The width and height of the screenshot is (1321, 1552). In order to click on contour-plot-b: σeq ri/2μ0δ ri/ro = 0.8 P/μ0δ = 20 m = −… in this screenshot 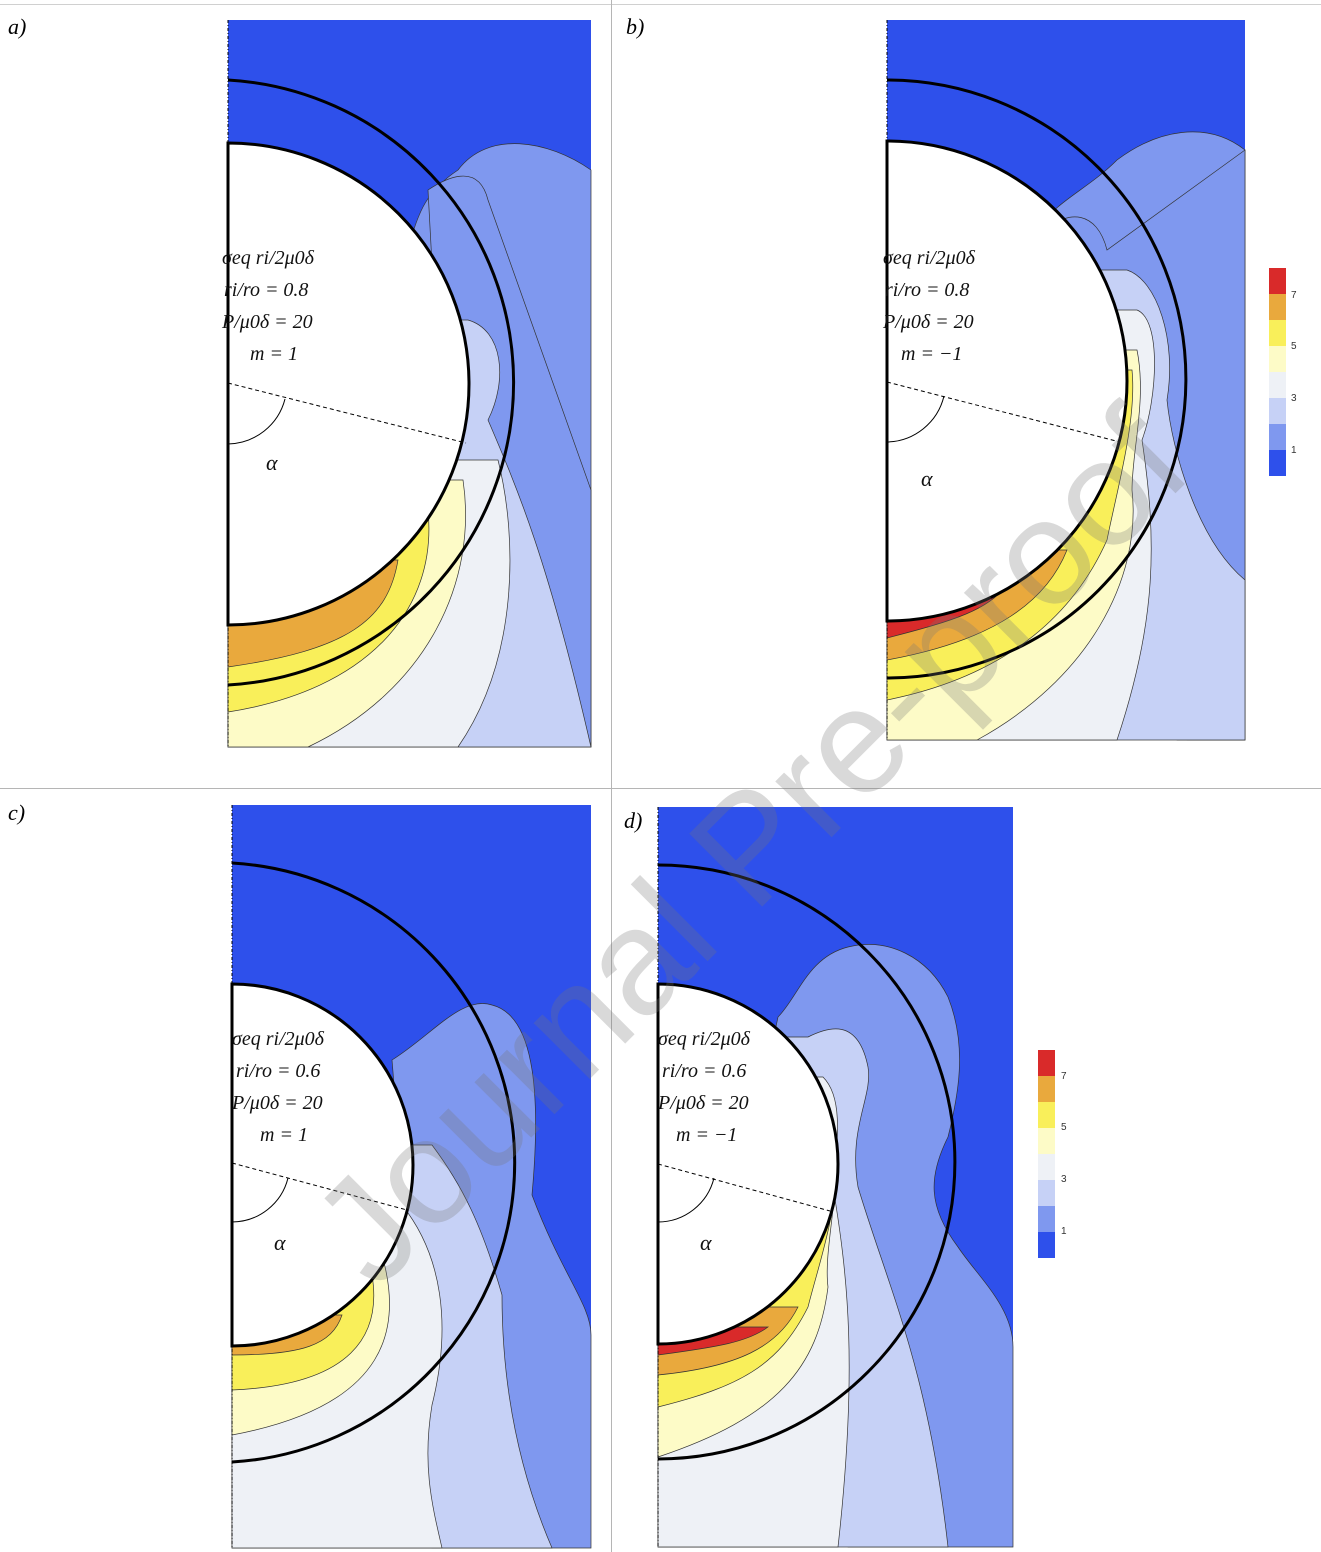, I will do `click(1064, 380)`.